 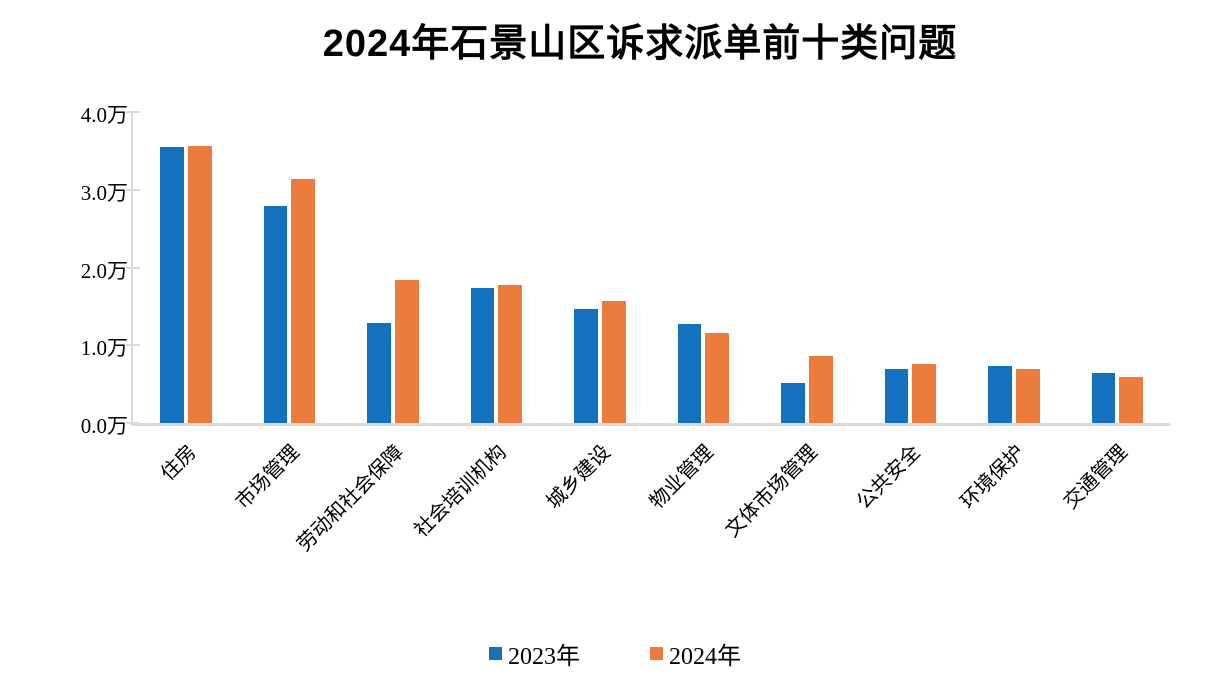 I want to click on bar-2023年-市场管理, so click(x=275, y=314).